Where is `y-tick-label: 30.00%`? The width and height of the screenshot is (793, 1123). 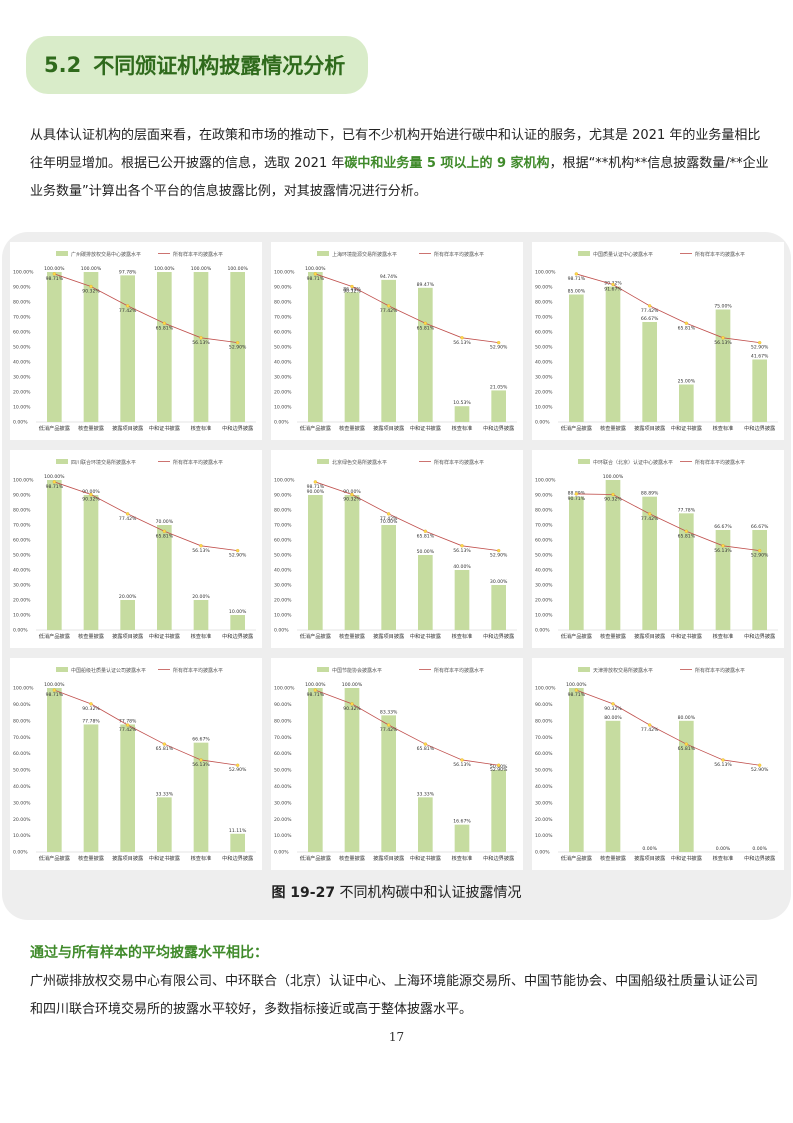
y-tick-label: 30.00% is located at coordinates (22, 586).